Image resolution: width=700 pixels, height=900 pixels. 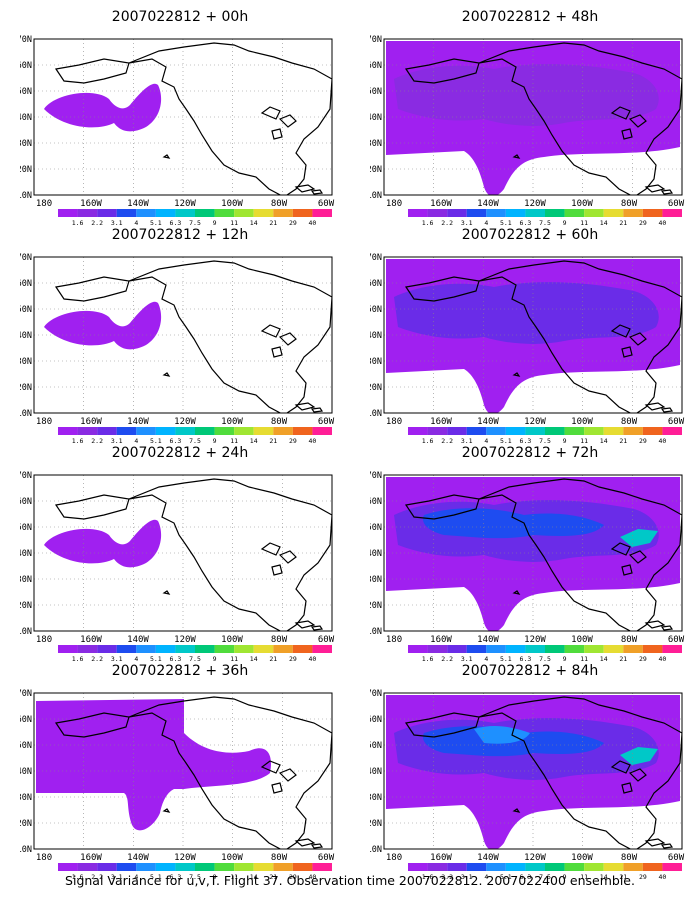 What do you see at coordinates (530, 235) in the screenshot?
I see `panel-title: 2007022812 + 60h` at bounding box center [530, 235].